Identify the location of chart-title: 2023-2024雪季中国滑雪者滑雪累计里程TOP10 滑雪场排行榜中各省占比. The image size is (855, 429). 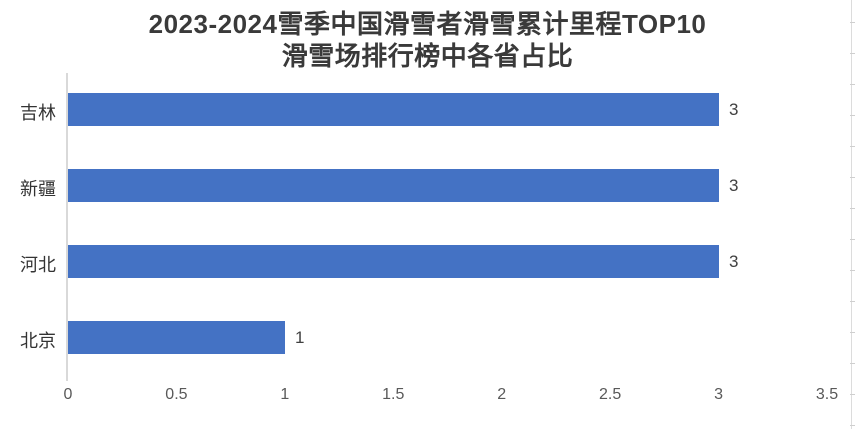
(427, 40).